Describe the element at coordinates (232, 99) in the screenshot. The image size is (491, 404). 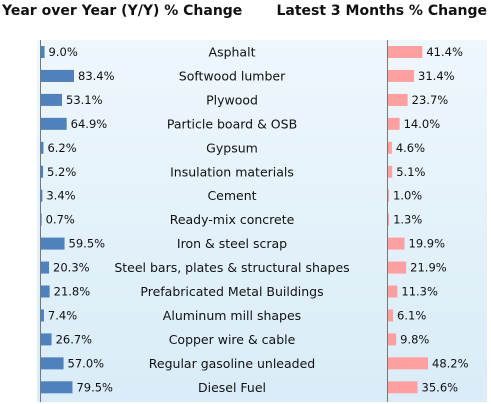
I see `category-label-plywood: Plywood` at that location.